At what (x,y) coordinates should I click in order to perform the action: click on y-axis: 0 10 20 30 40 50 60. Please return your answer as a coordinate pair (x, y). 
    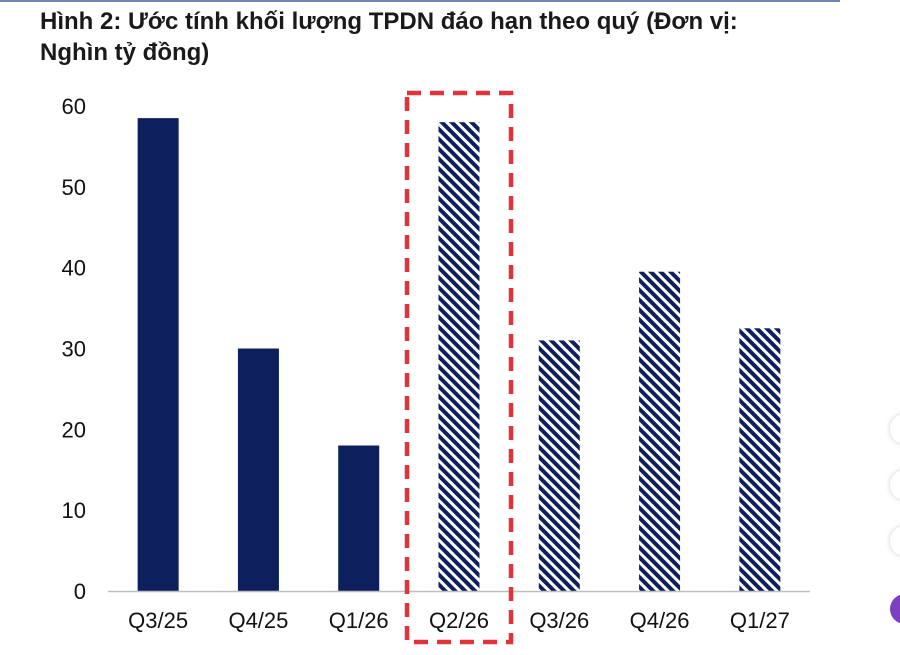
    Looking at the image, I should click on (74, 349).